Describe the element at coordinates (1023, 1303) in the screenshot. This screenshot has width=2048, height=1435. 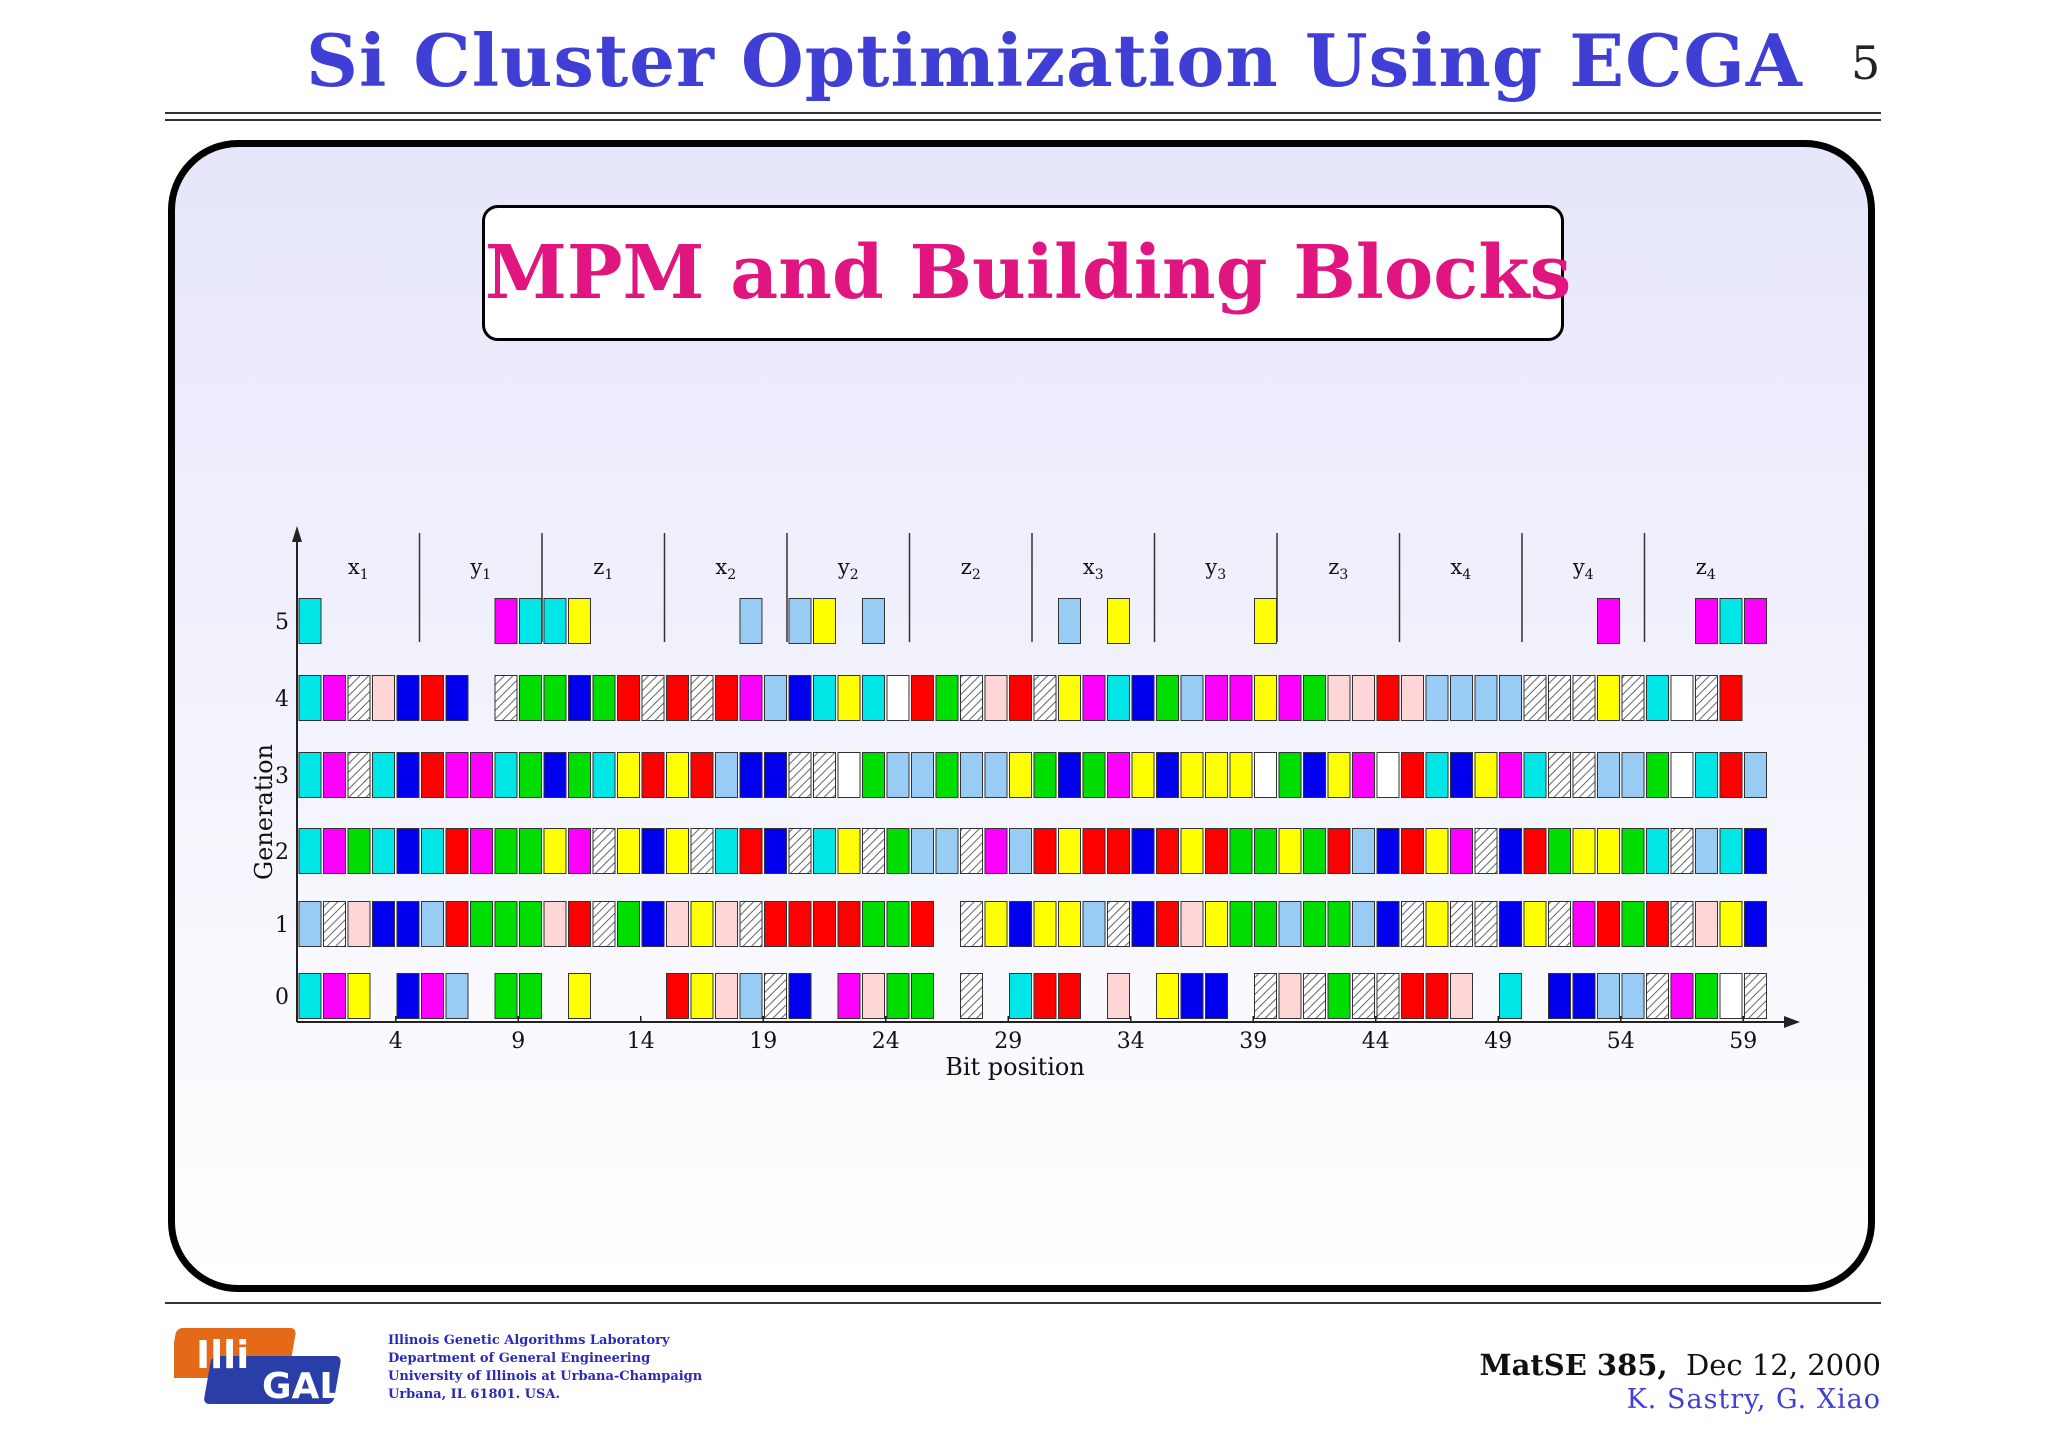
I see `footer-rule` at that location.